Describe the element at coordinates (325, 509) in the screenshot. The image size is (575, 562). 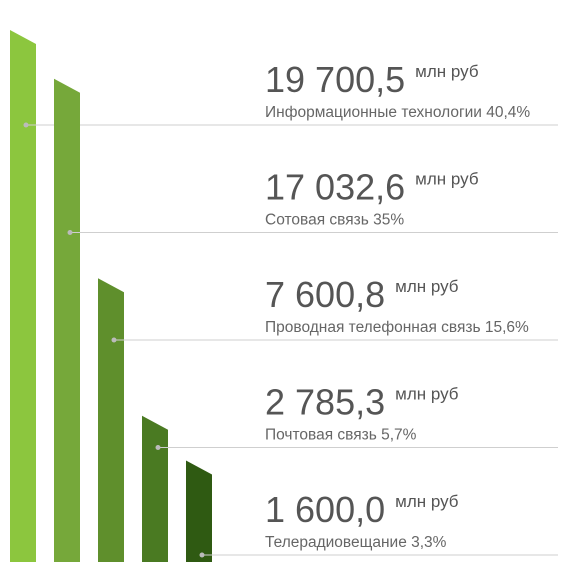
I see `value-label: 1 600,0` at that location.